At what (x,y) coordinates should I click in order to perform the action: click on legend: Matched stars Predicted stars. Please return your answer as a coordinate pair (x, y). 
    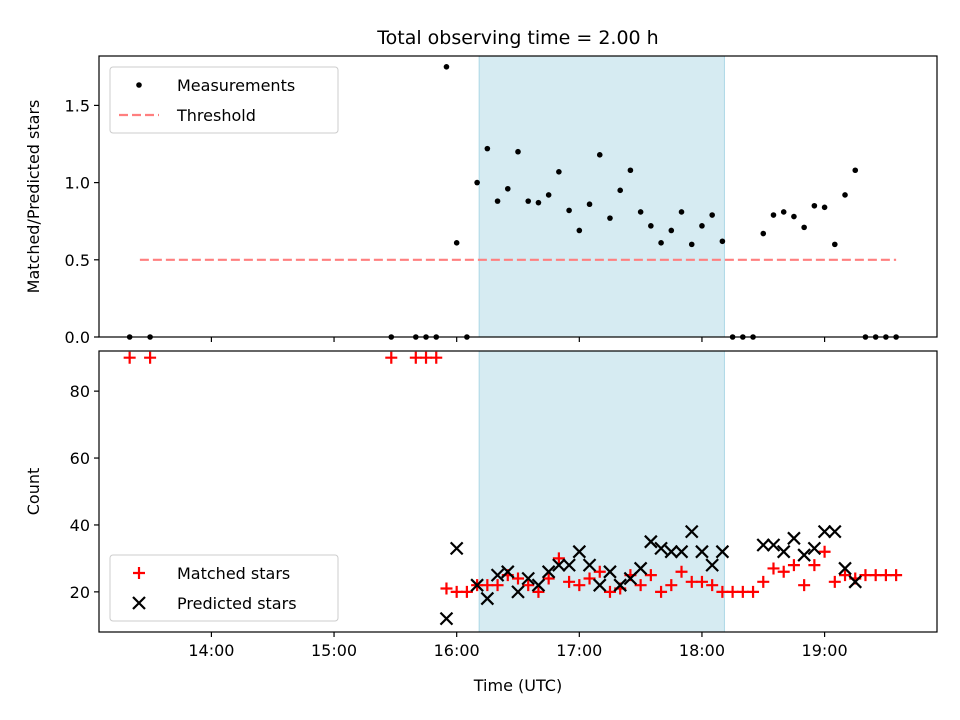
    Looking at the image, I should click on (224, 588).